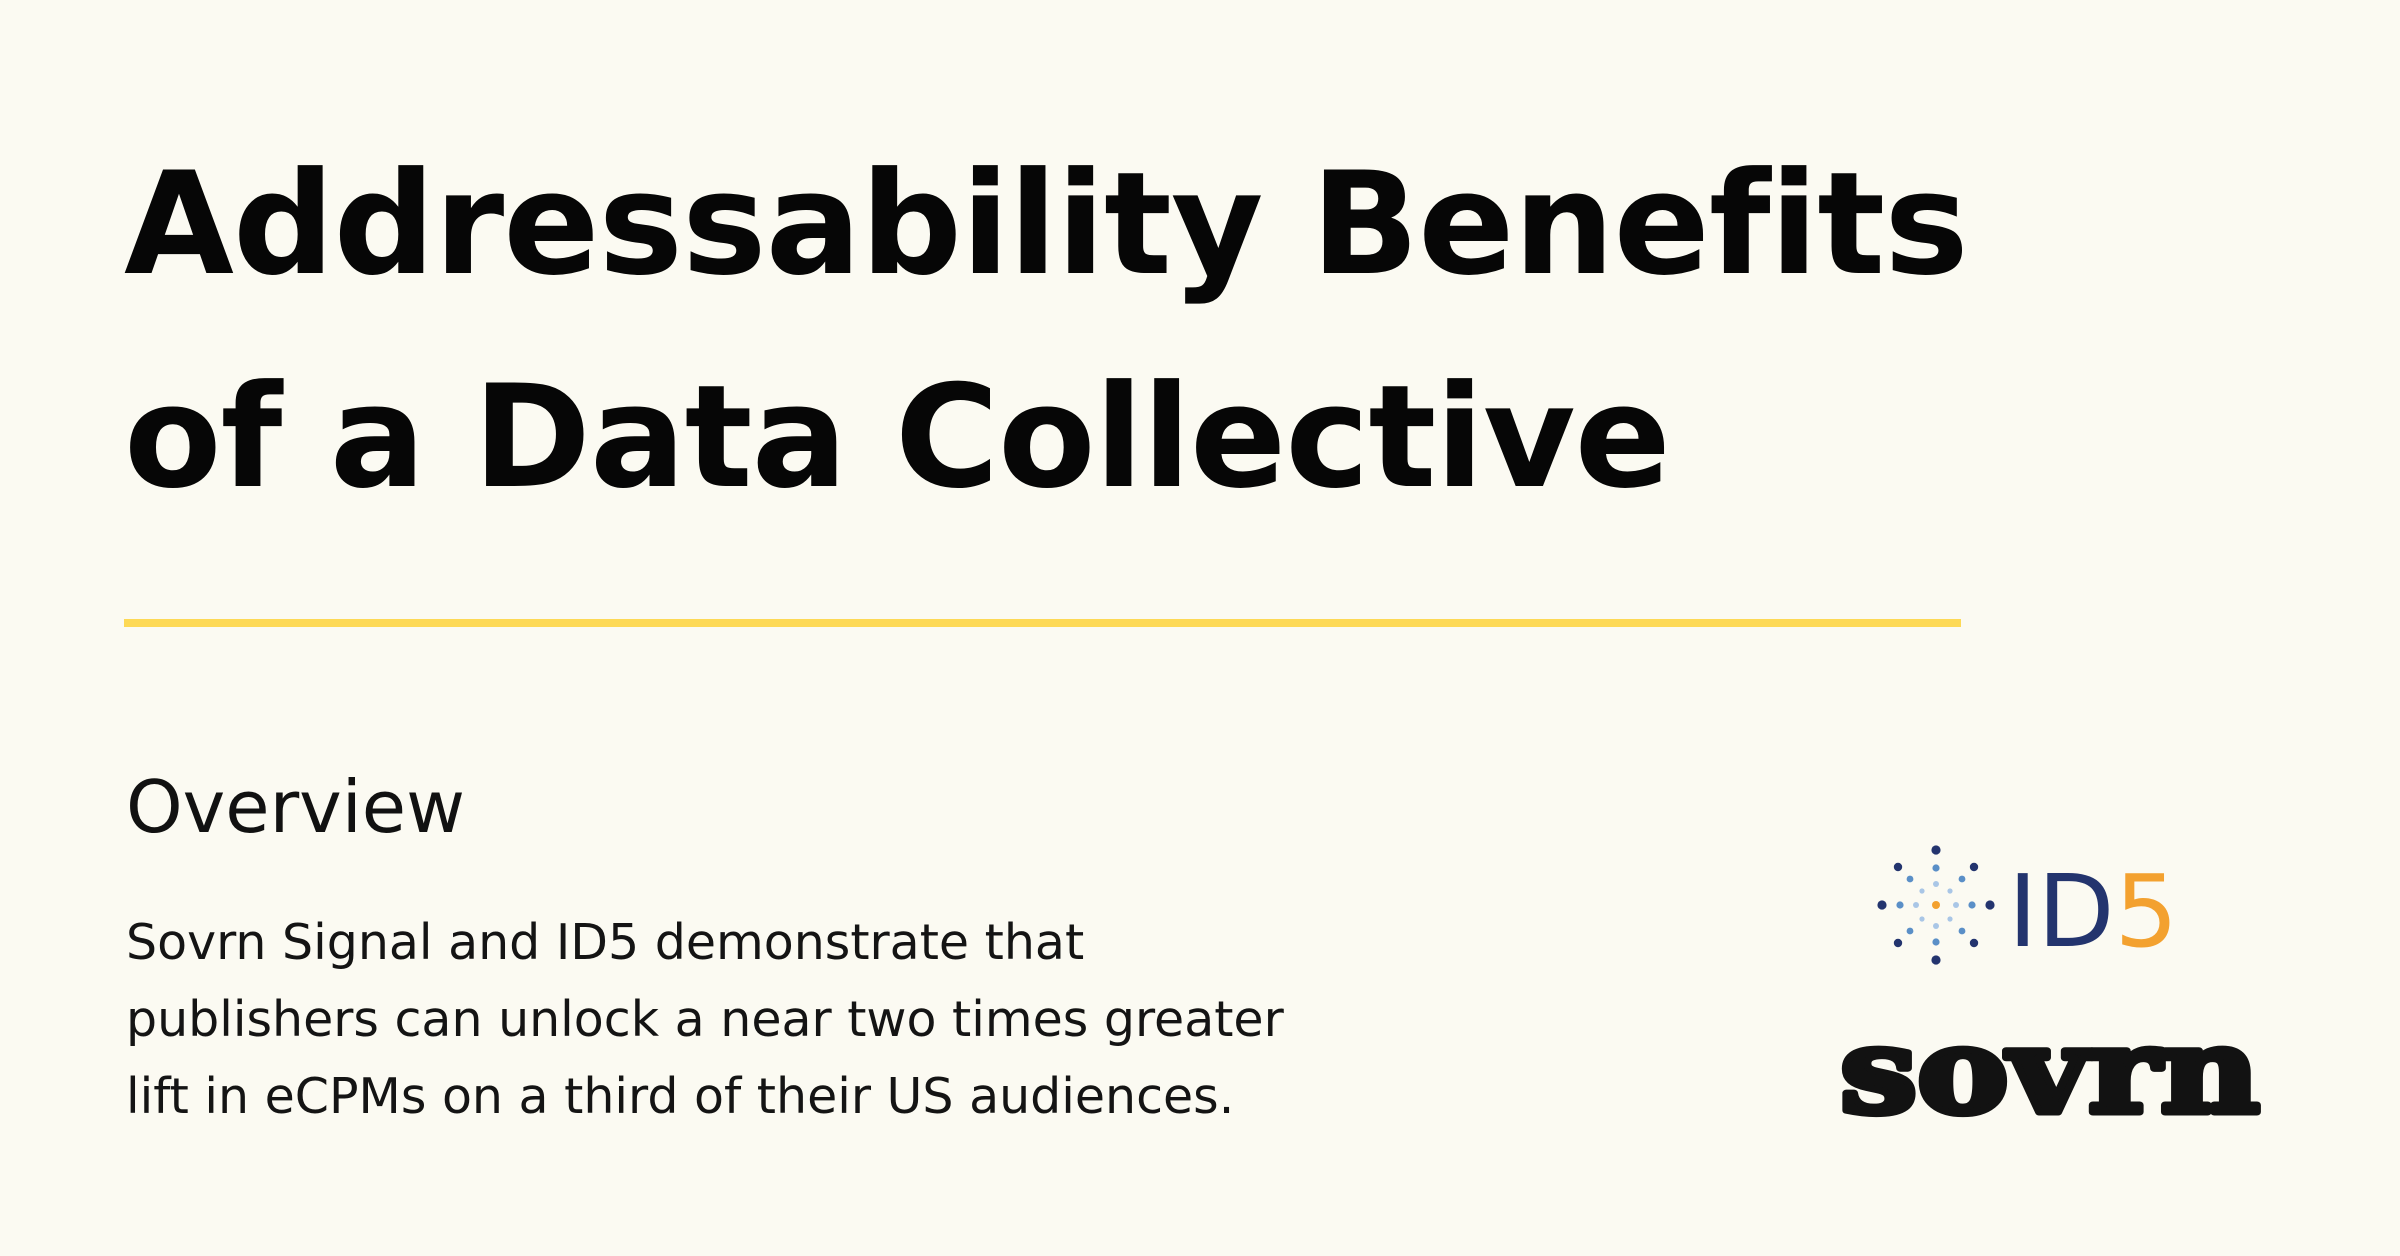 The image size is (2400, 1256). Describe the element at coordinates (2147, 911) in the screenshot. I see `id5-digit: 5` at that location.